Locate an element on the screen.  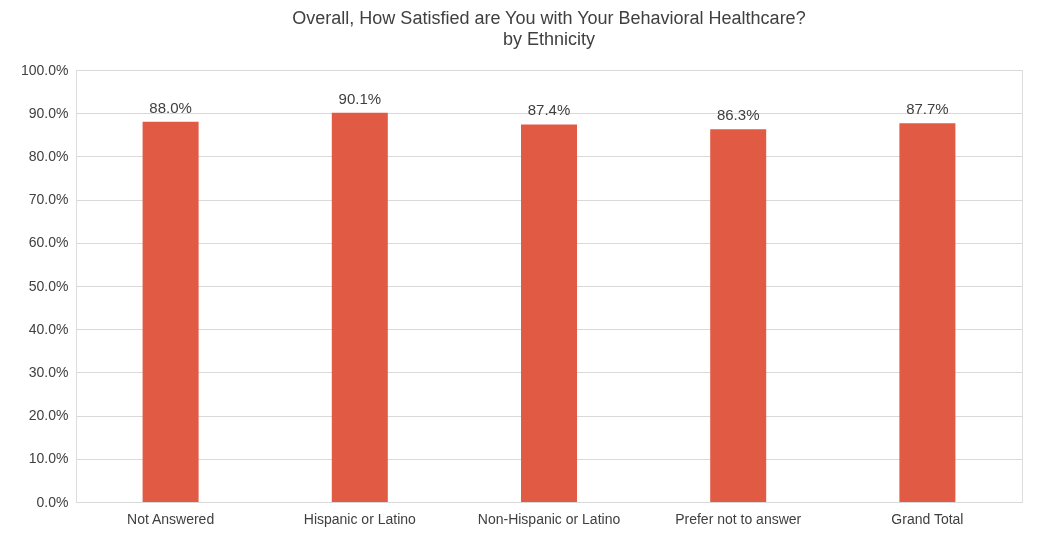
y-tick-label: 90.0% is located at coordinates (48, 112).